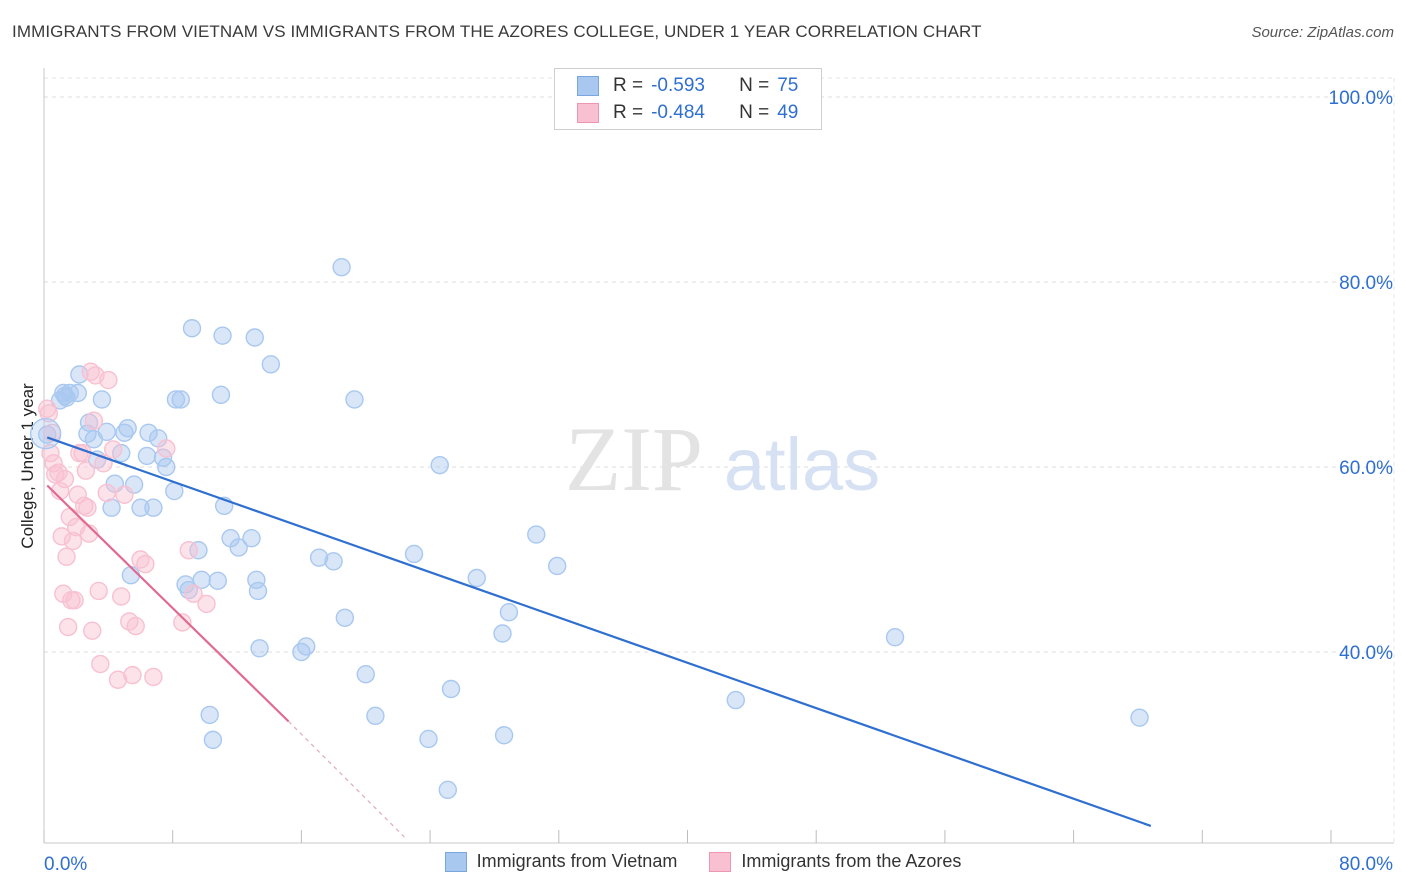 This screenshot has width=1406, height=892. What do you see at coordinates (851, 861) in the screenshot?
I see `legend-label-azores: Immigrants from the Azores` at bounding box center [851, 861].